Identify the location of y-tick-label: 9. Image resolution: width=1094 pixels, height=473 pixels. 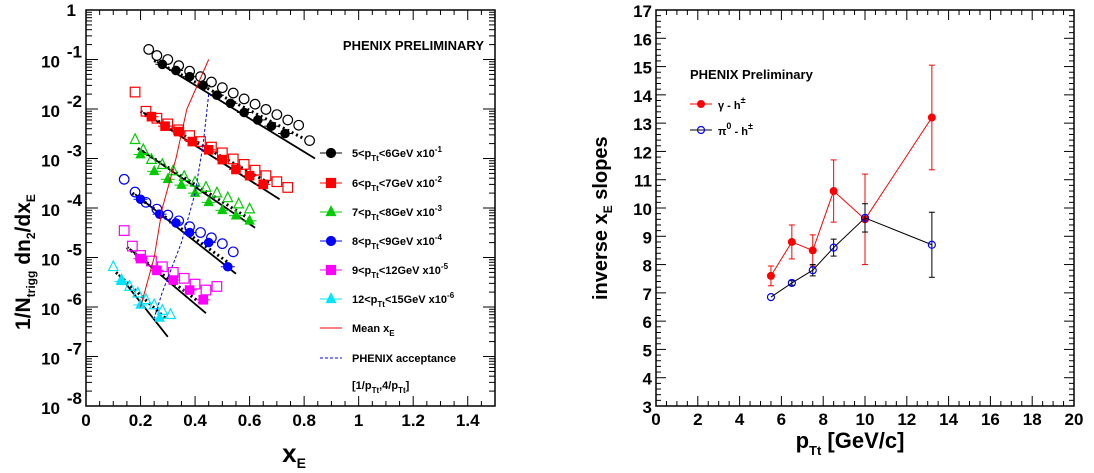
(647, 237).